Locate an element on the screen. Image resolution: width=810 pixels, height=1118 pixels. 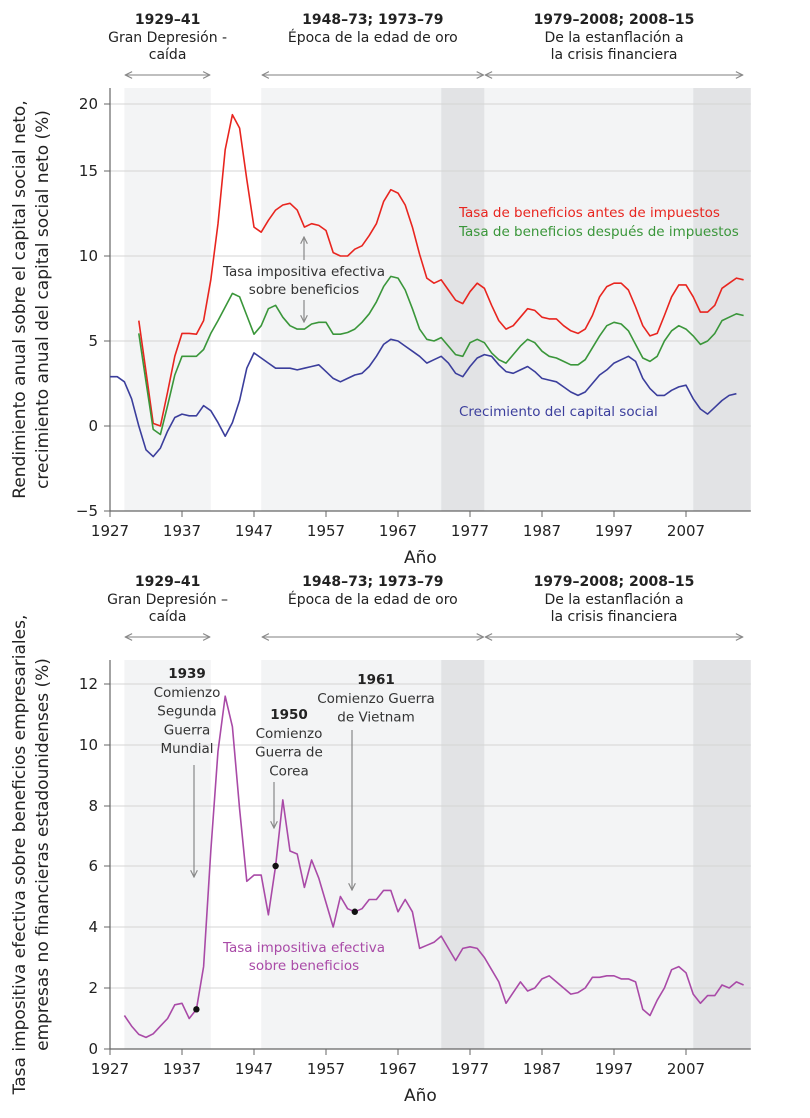
event-label: Mundial is located at coordinates (186, 749).